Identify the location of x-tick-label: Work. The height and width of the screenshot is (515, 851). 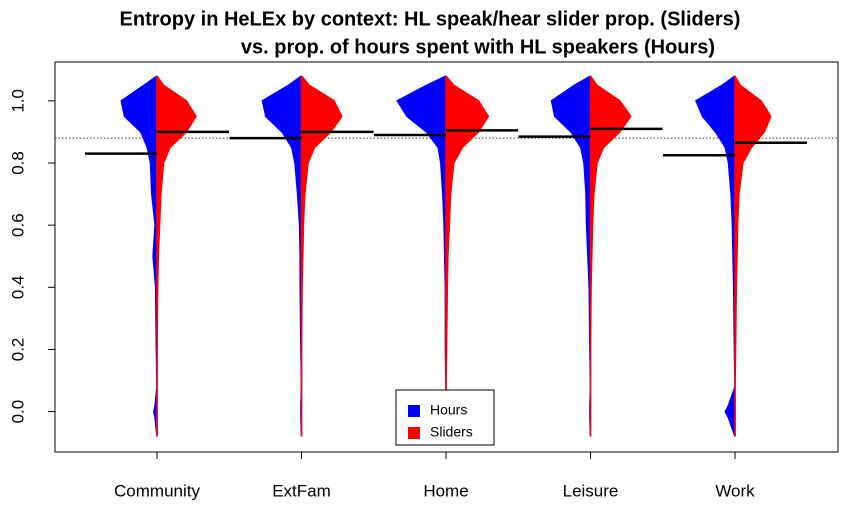
(735, 490).